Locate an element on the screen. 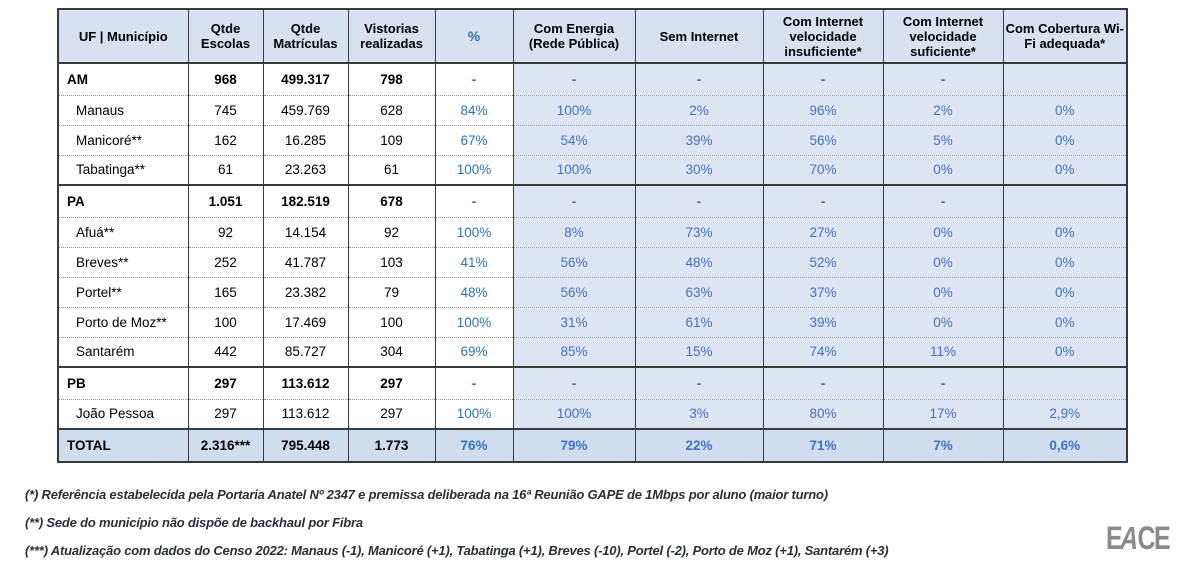 The height and width of the screenshot is (566, 1197). cell-pb-pct: - is located at coordinates (474, 382).